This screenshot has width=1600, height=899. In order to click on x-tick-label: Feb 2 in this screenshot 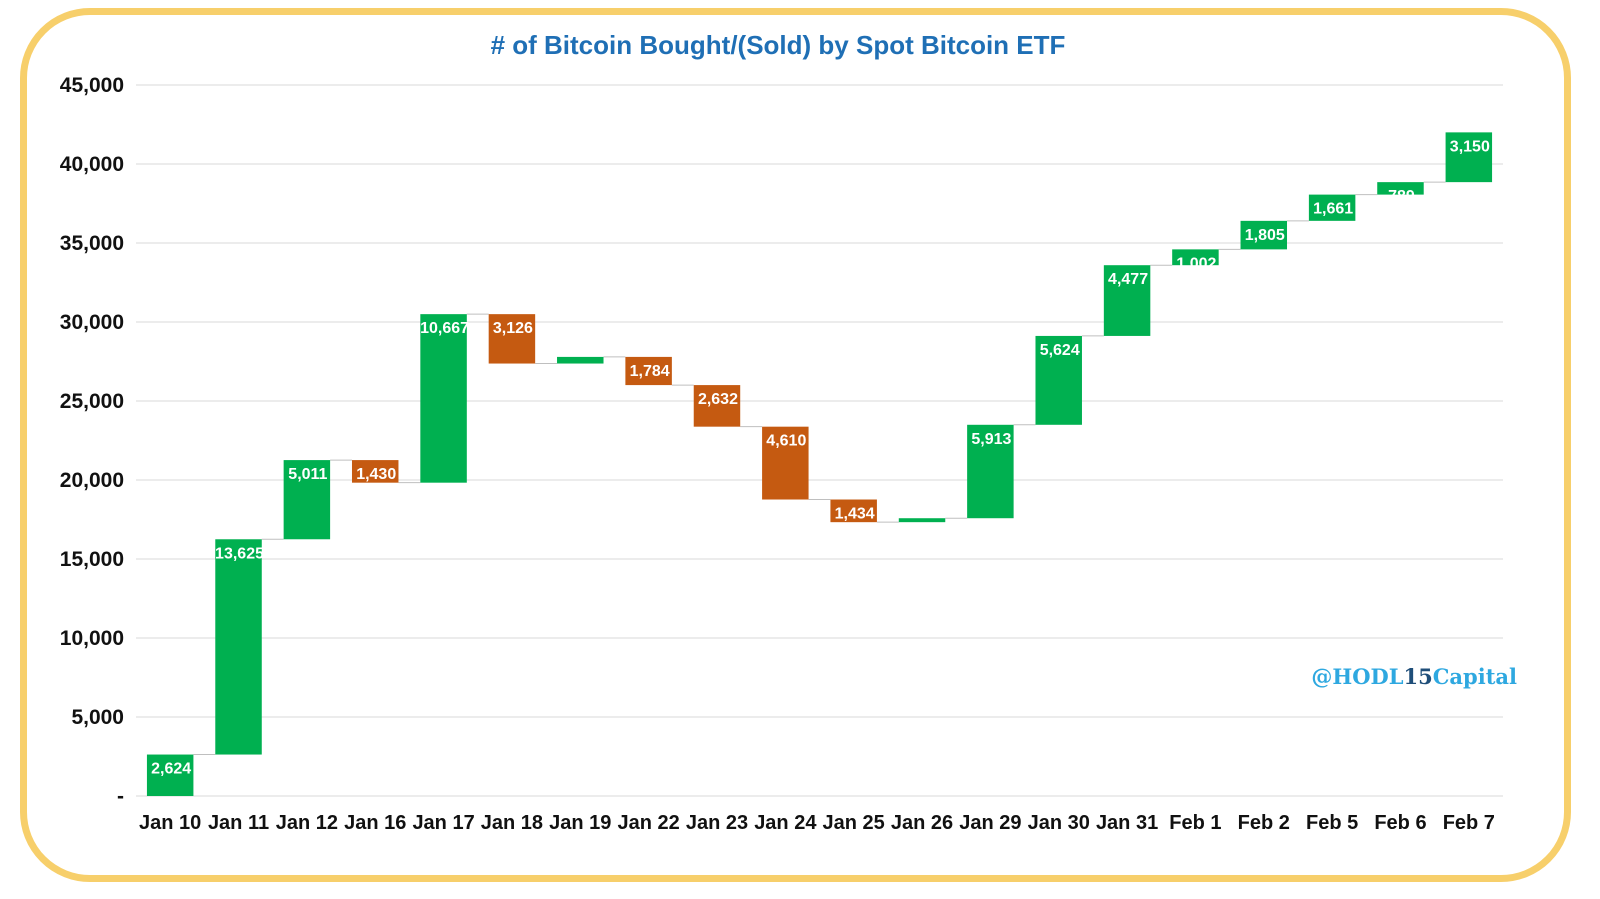, I will do `click(1264, 823)`.